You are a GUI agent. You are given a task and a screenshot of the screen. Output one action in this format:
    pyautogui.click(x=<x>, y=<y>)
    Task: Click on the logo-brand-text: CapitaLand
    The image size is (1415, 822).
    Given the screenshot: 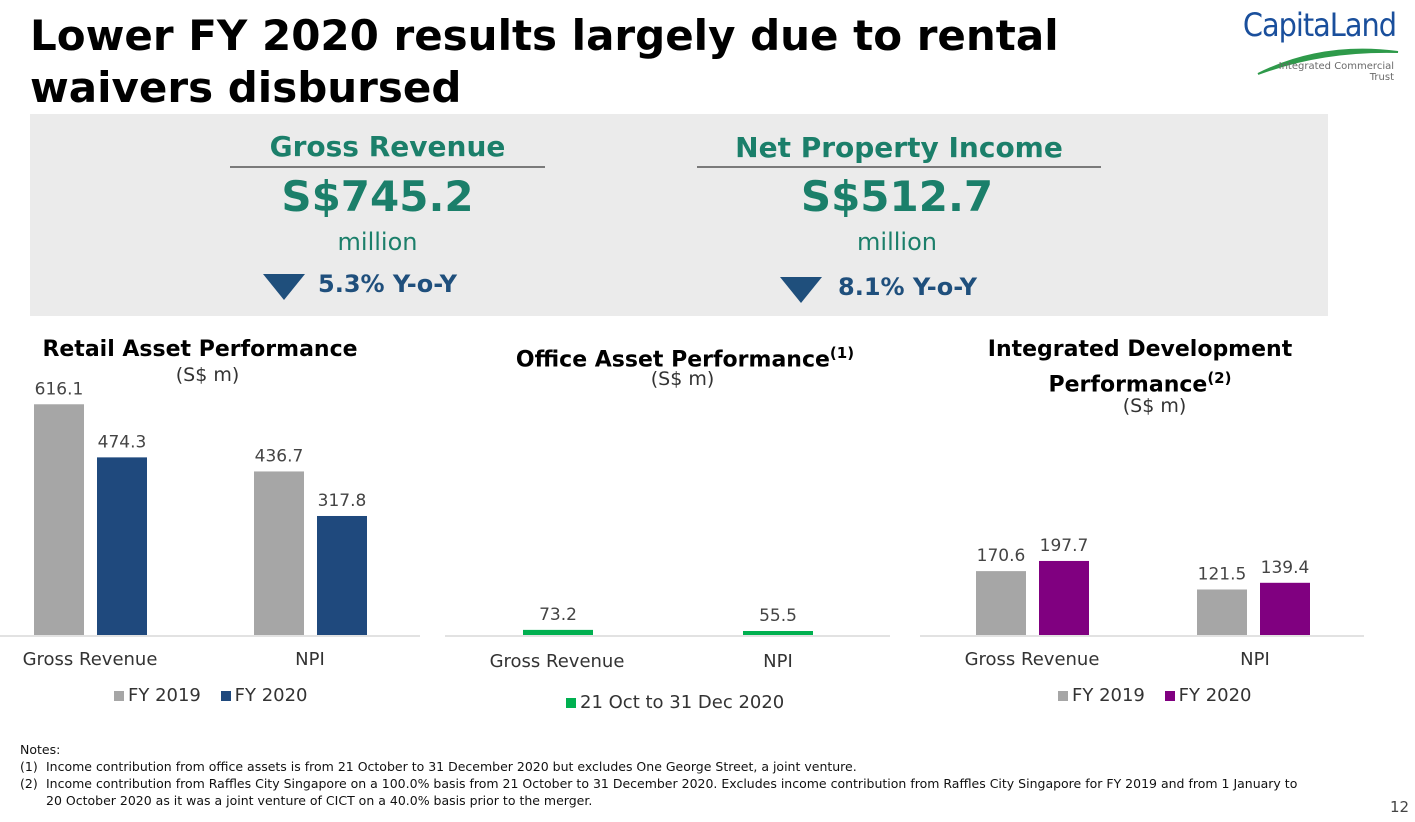 What is the action you would take?
    pyautogui.click(x=1319, y=25)
    